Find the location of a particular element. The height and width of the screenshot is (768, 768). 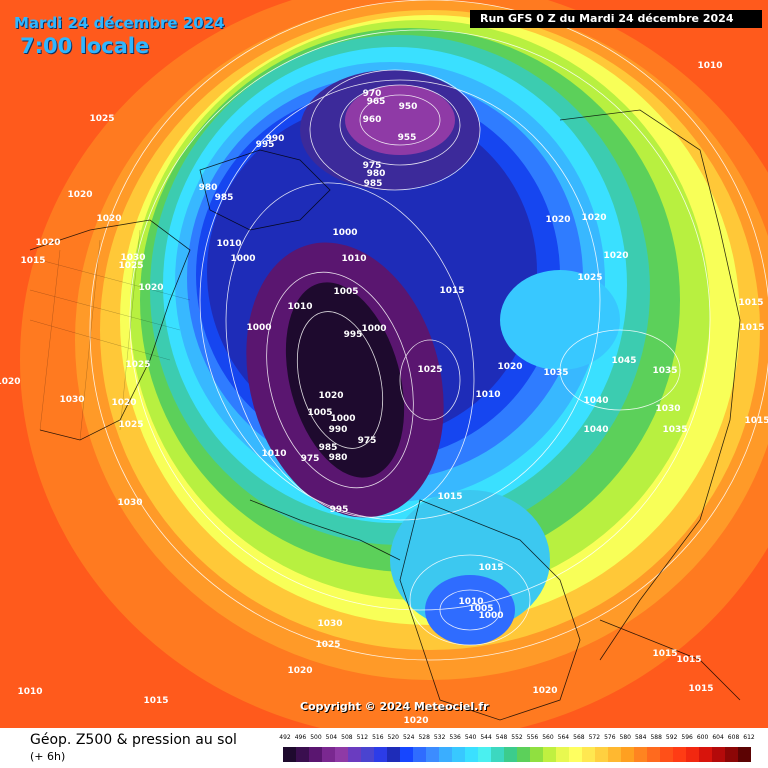

isobar-label: 1035 is located at coordinates (674, 430).